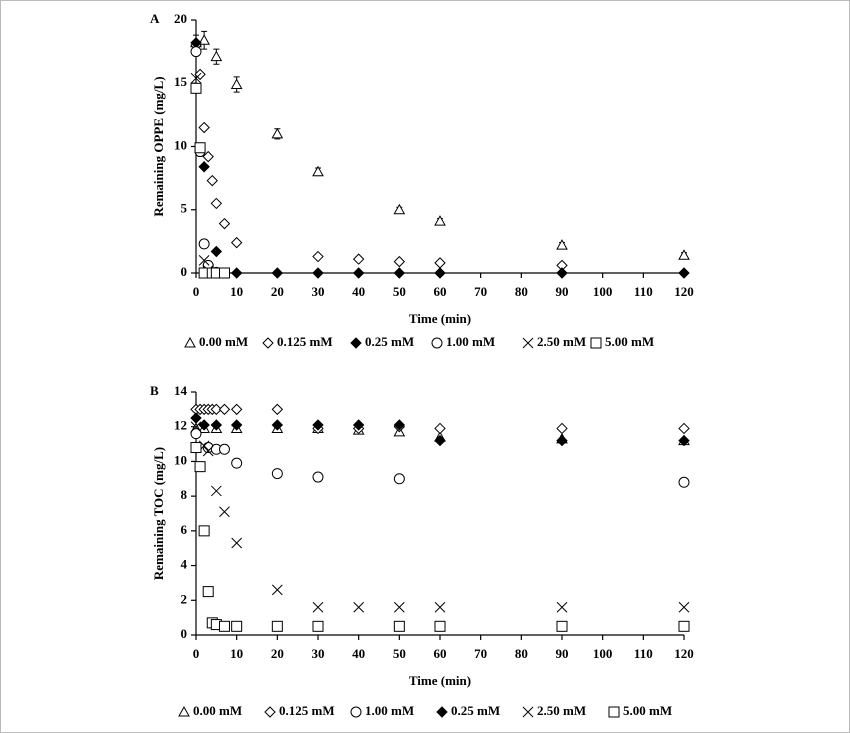 The width and height of the screenshot is (850, 733). What do you see at coordinates (155, 18) in the screenshot?
I see `panel-label: A` at bounding box center [155, 18].